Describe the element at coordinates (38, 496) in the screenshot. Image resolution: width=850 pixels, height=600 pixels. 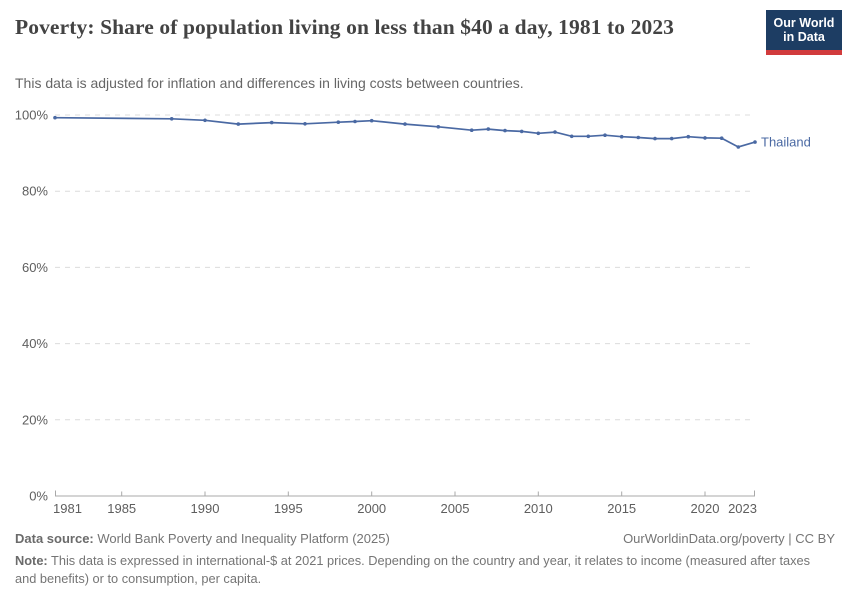
I see `y-tick-0: 0%` at that location.